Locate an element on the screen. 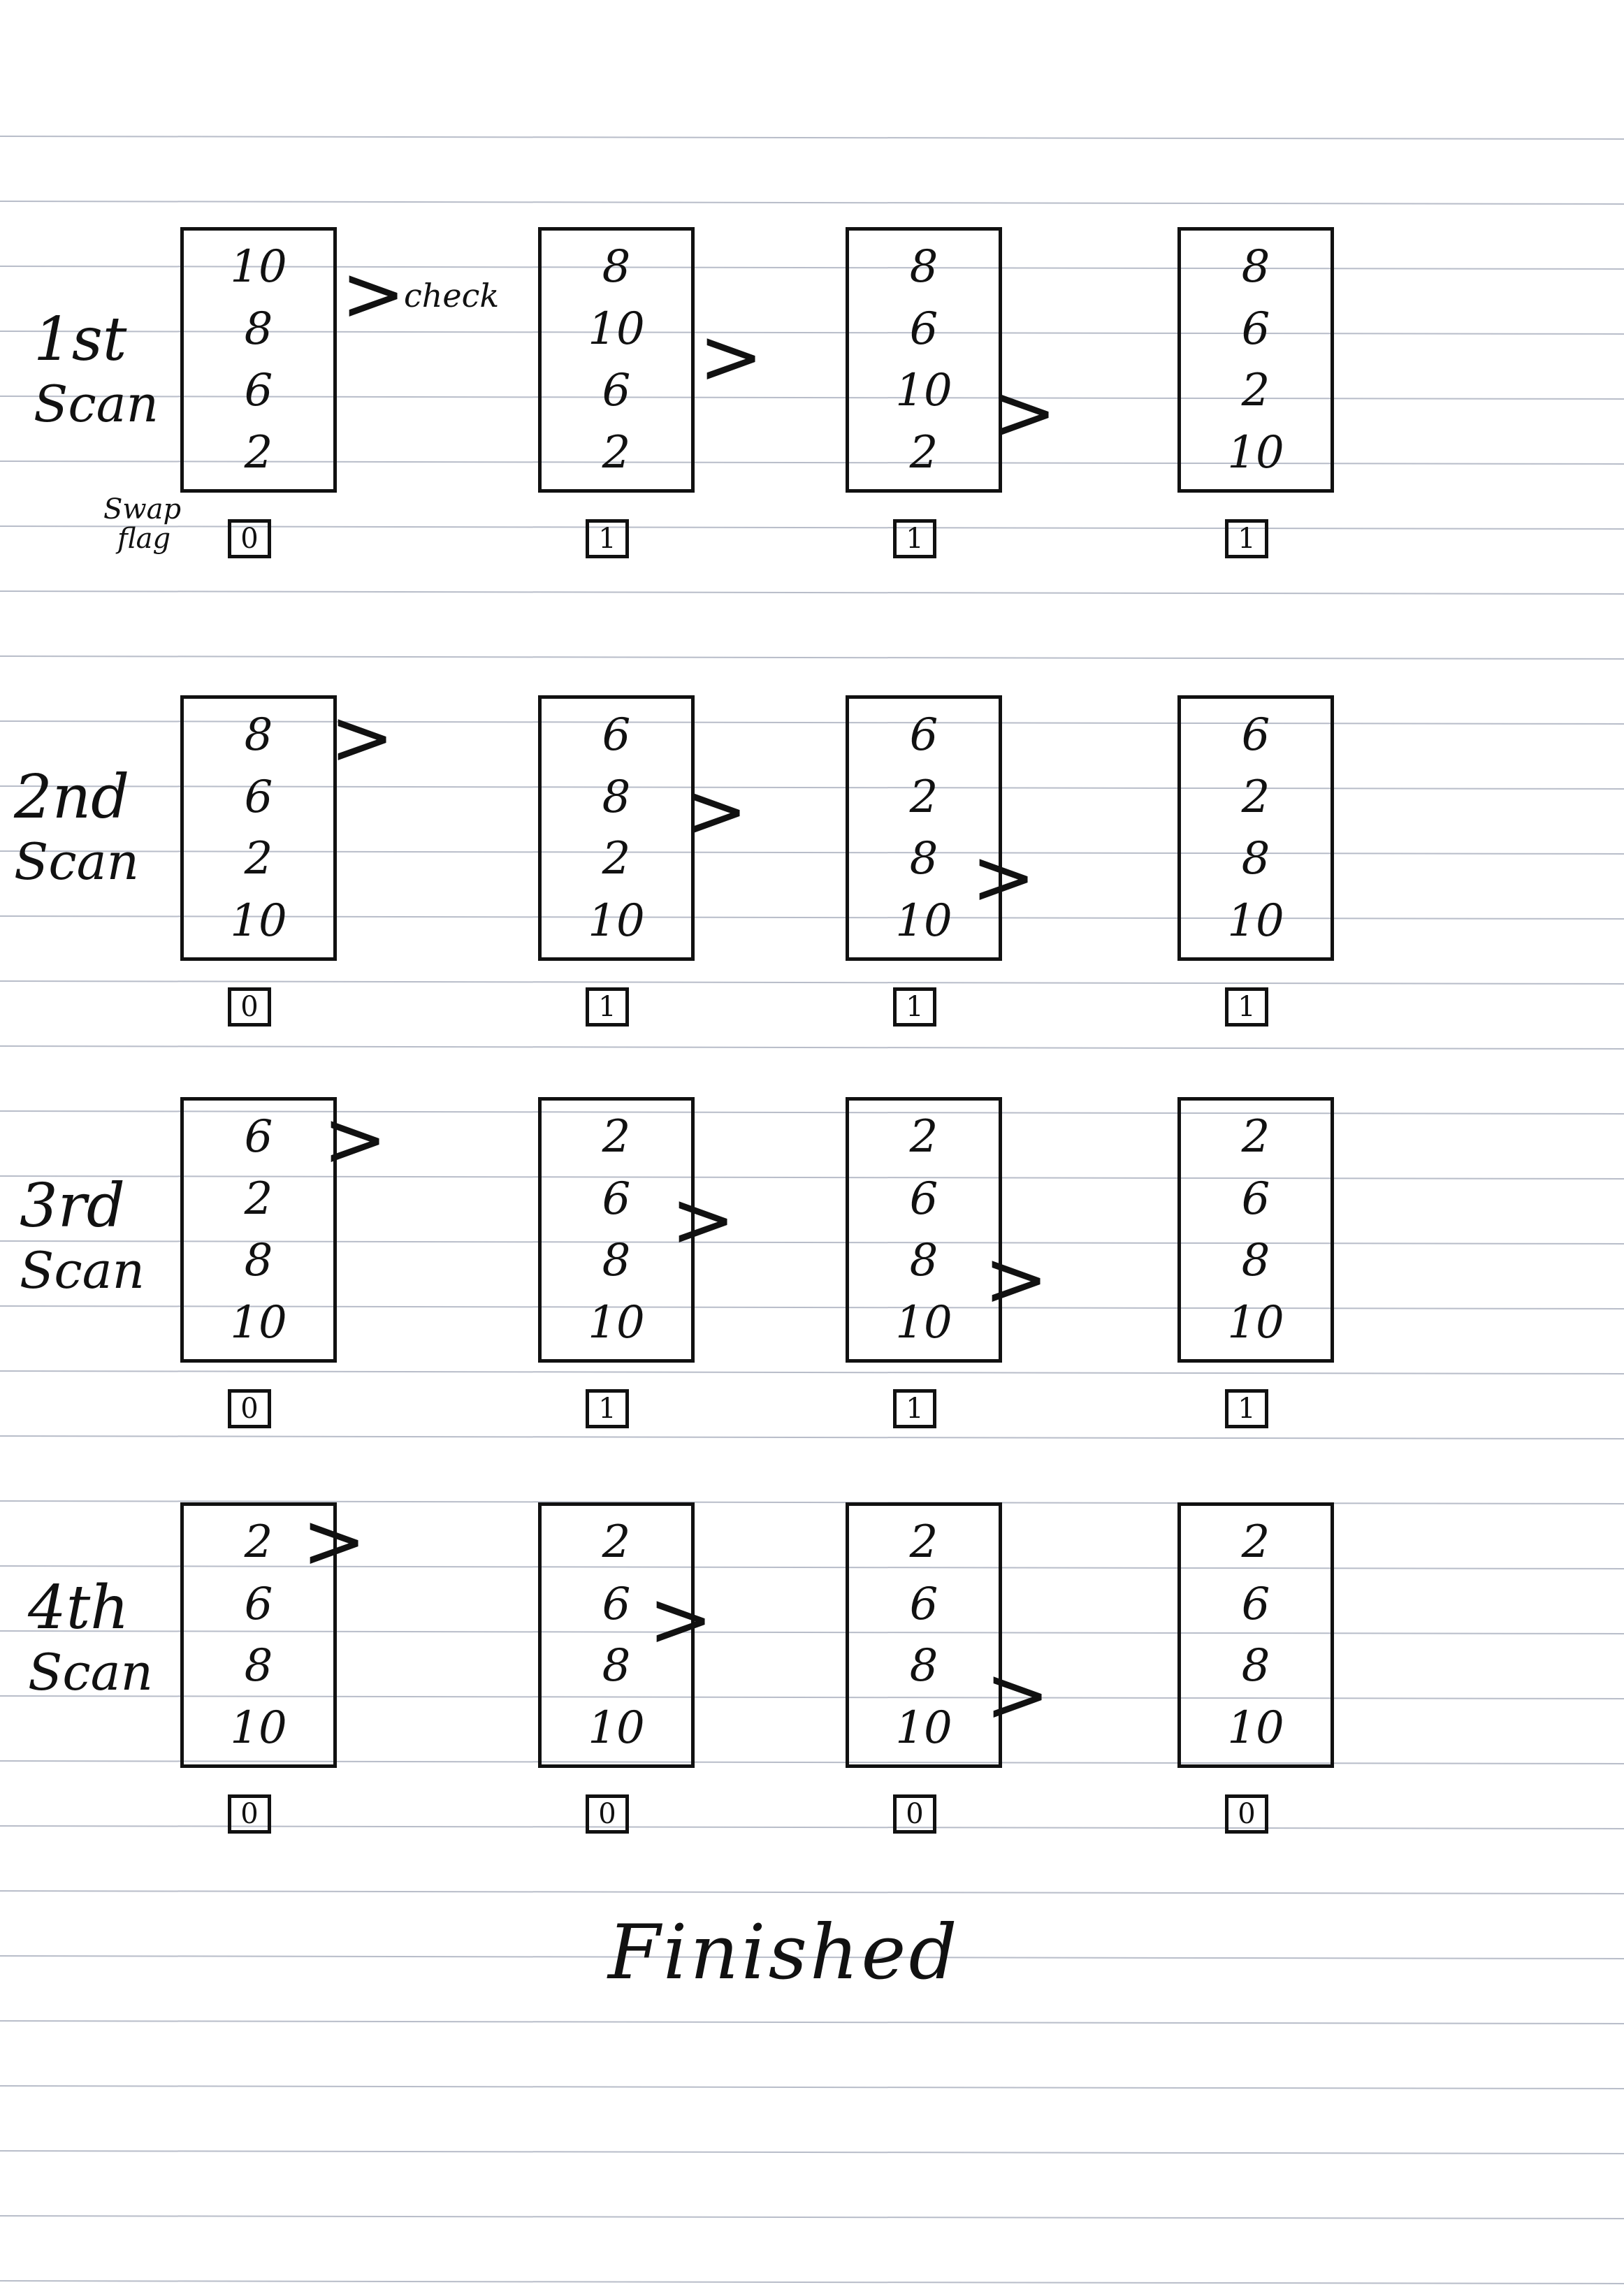 This screenshot has width=1624, height=2292. array-box: 6 8 2 10 is located at coordinates (616, 828).